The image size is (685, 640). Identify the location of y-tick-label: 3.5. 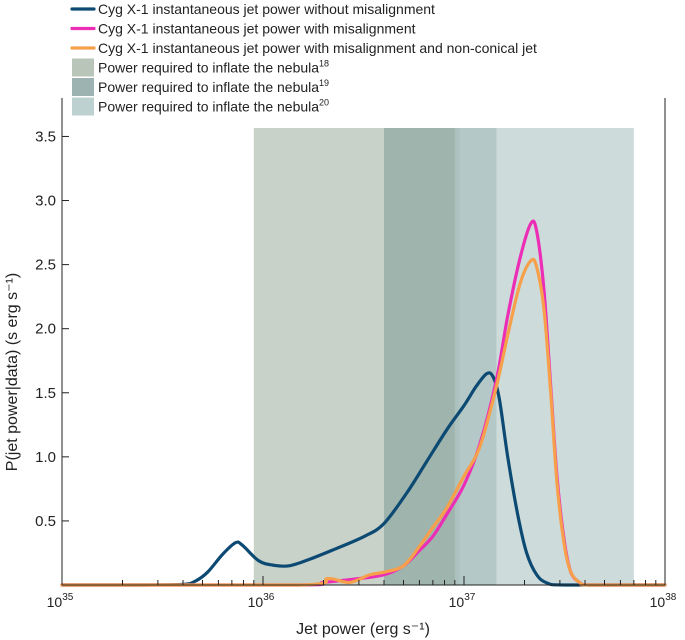
(45, 136).